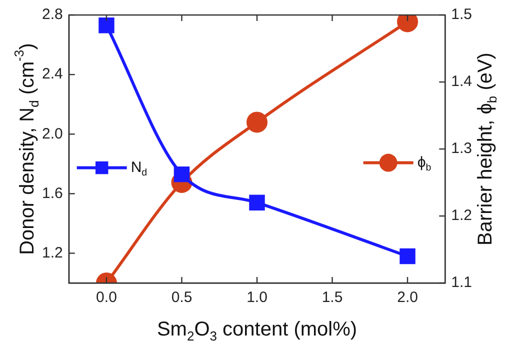  What do you see at coordinates (461, 283) in the screenshot?
I see `y2-tick-label: 1.1` at bounding box center [461, 283].